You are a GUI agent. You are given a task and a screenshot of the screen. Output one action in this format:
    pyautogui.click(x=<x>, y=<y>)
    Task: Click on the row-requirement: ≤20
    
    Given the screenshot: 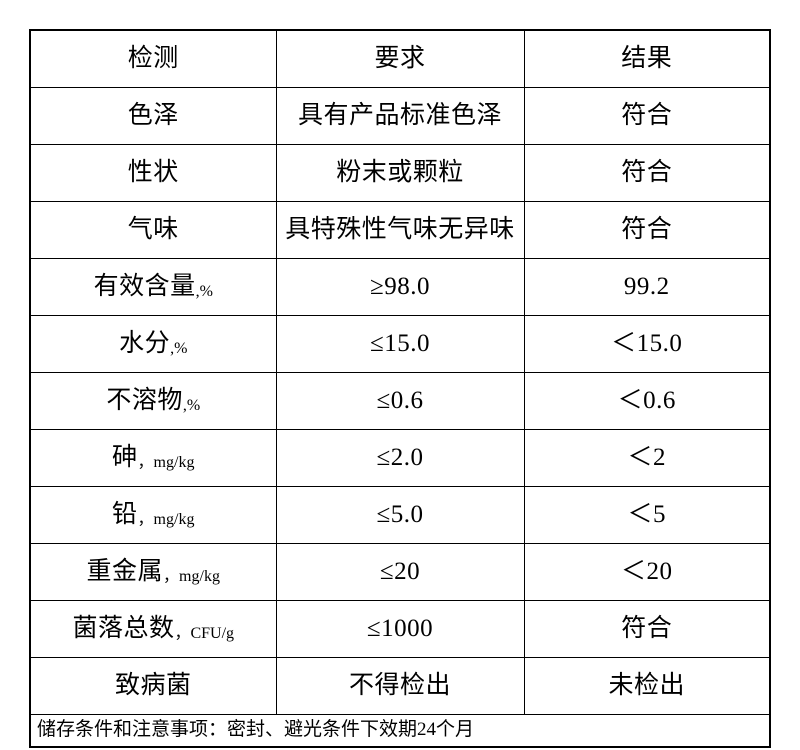 What is the action you would take?
    pyautogui.click(x=400, y=572)
    